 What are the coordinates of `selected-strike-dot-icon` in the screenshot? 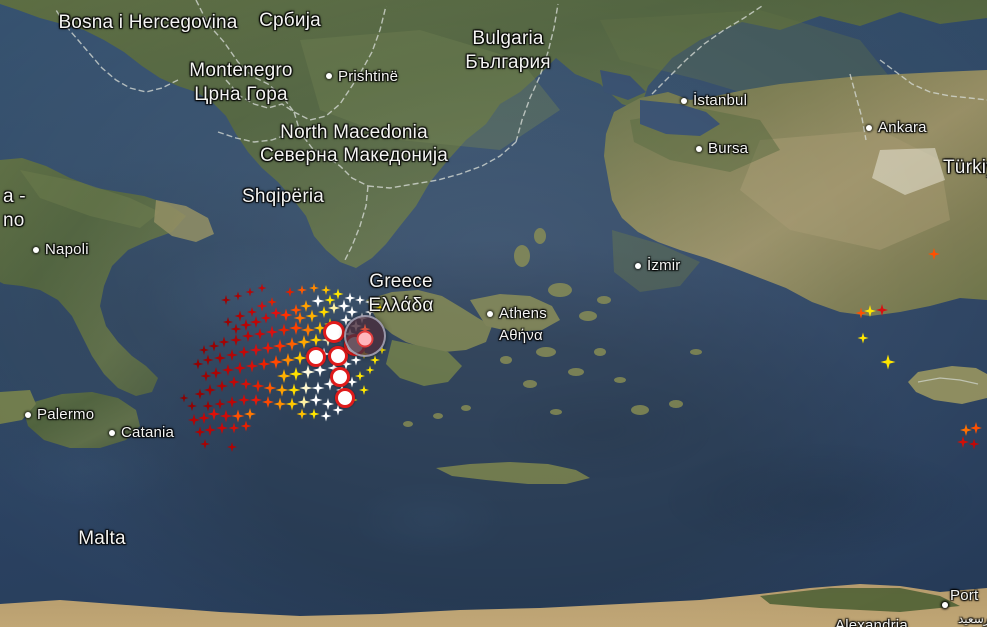 It's located at (365, 339).